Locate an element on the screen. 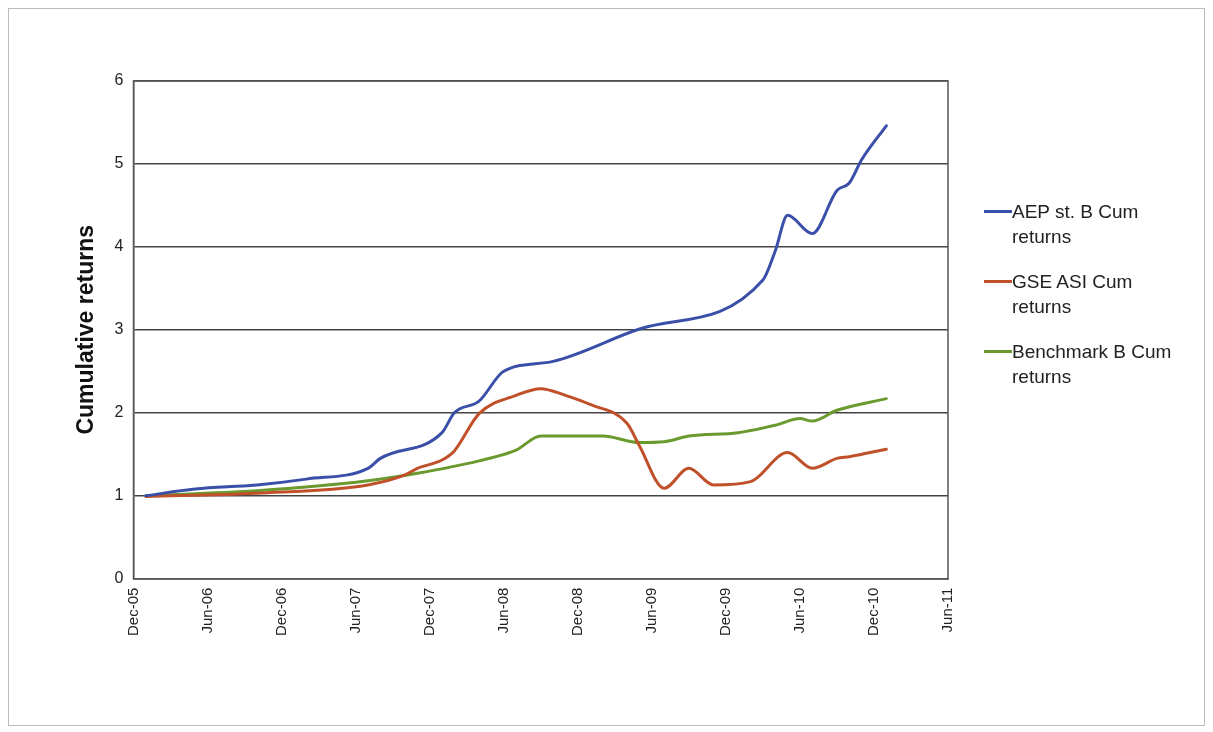 The image size is (1213, 732). y-tick-label: 3 is located at coordinates (119, 329).